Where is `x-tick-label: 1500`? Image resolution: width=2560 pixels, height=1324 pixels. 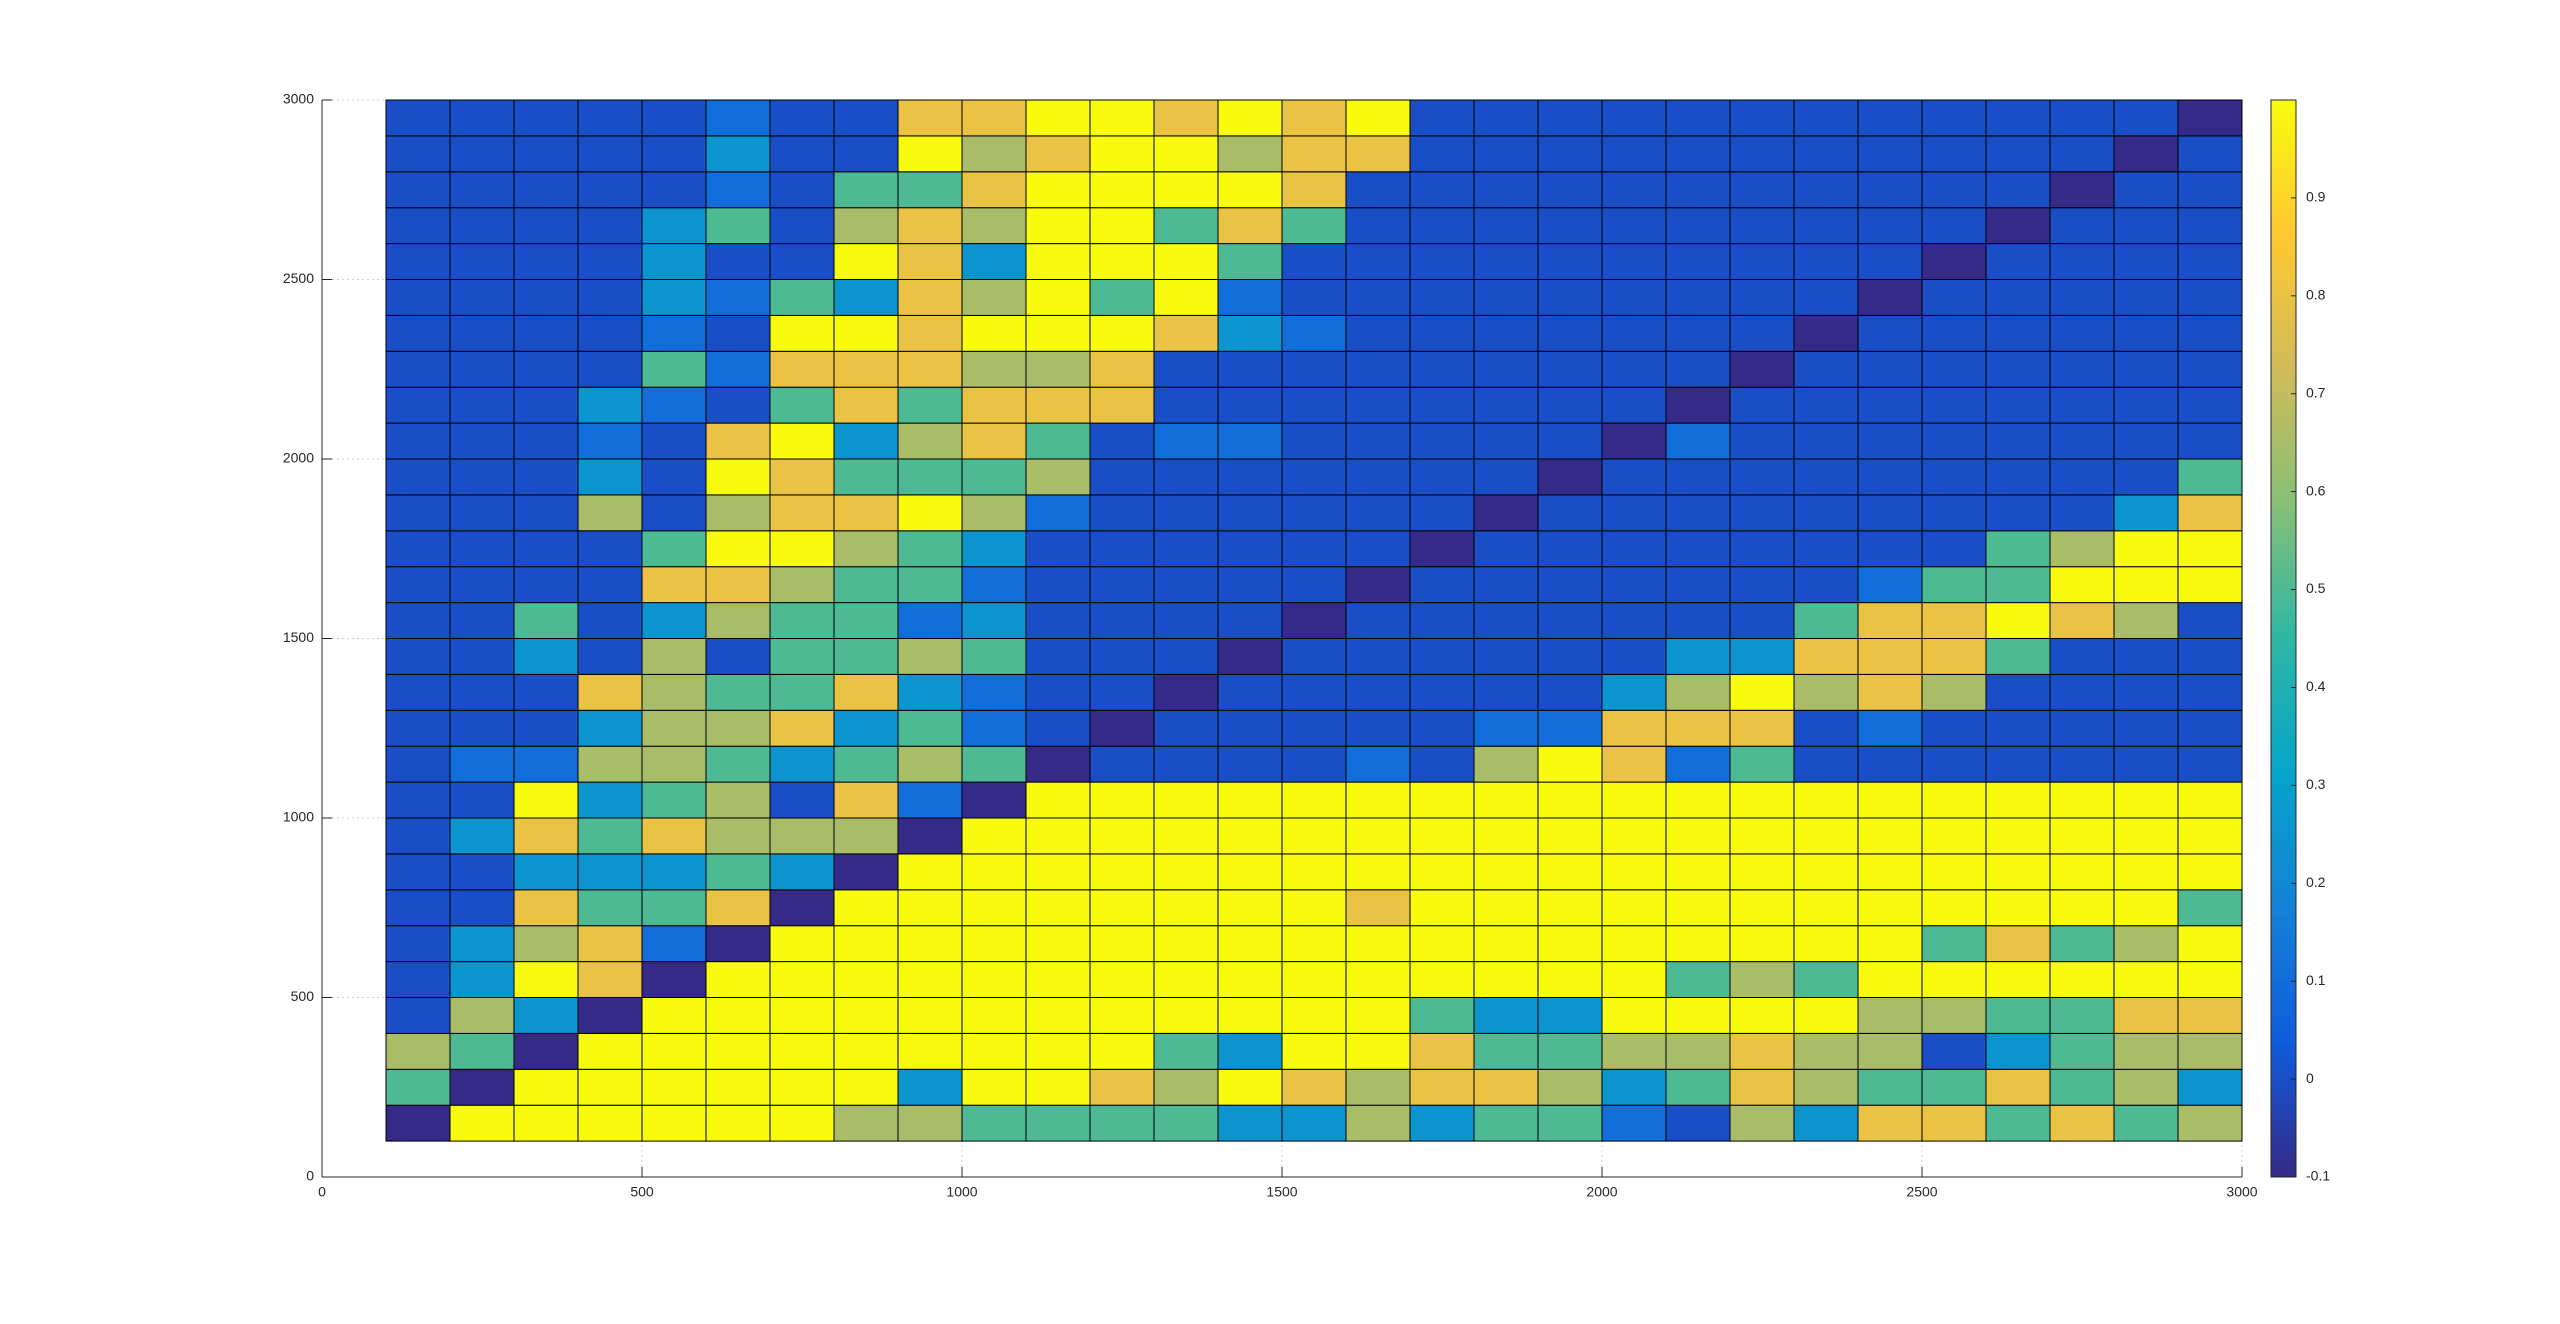
x-tick-label: 1500 is located at coordinates (1281, 1192).